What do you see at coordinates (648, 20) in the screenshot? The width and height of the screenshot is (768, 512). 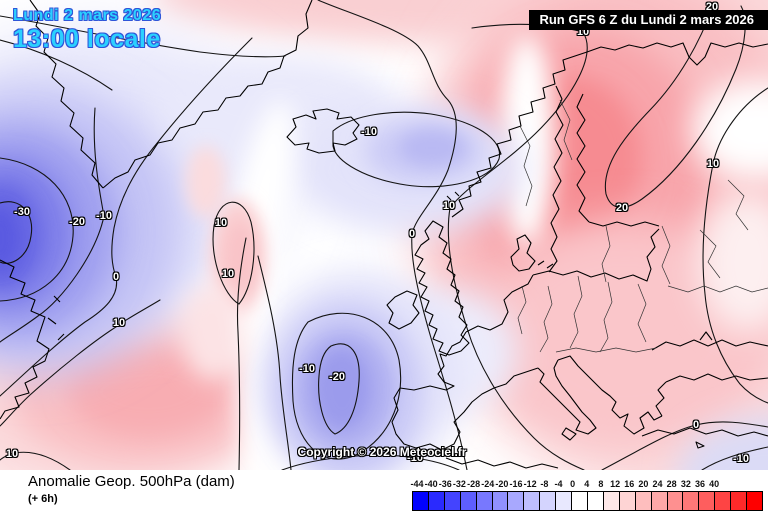 I see `run-info-bar: Run GFS 6 Z du Lundi 2 mars 2026` at bounding box center [648, 20].